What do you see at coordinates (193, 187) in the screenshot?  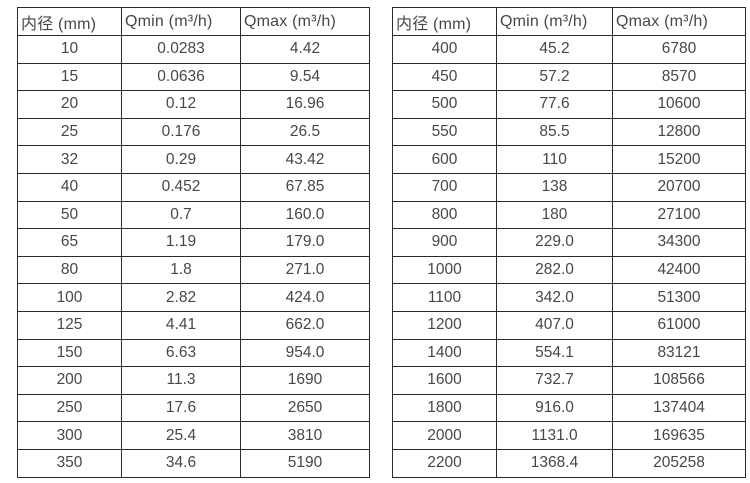 I see `table-row: 40 0.452 67.85` at bounding box center [193, 187].